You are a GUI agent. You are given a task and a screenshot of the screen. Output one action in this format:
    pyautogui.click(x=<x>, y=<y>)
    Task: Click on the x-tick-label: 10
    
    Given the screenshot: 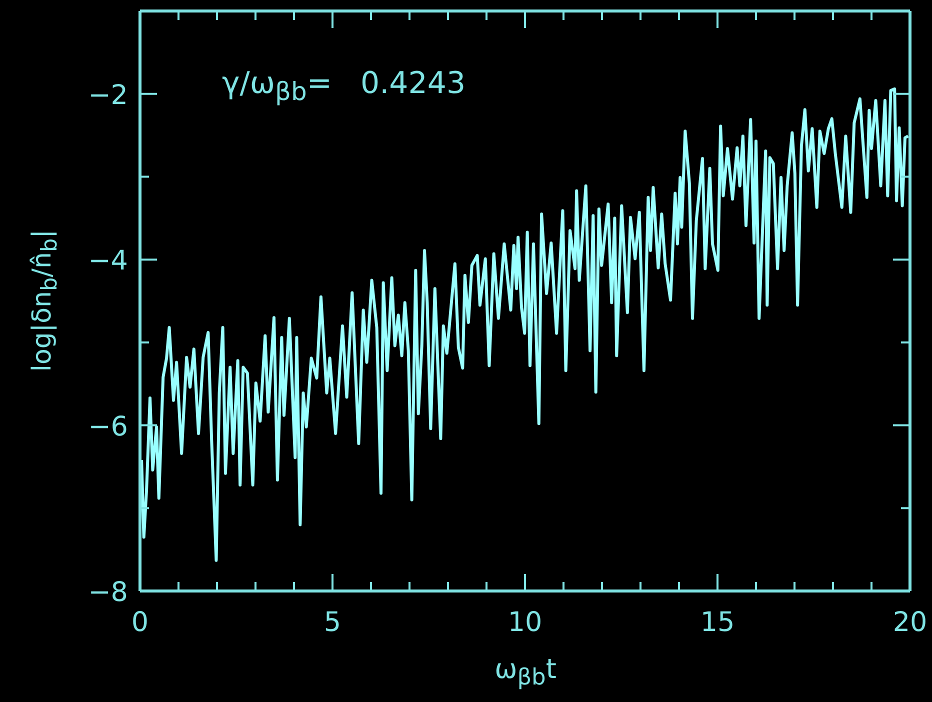 What is the action you would take?
    pyautogui.click(x=525, y=622)
    